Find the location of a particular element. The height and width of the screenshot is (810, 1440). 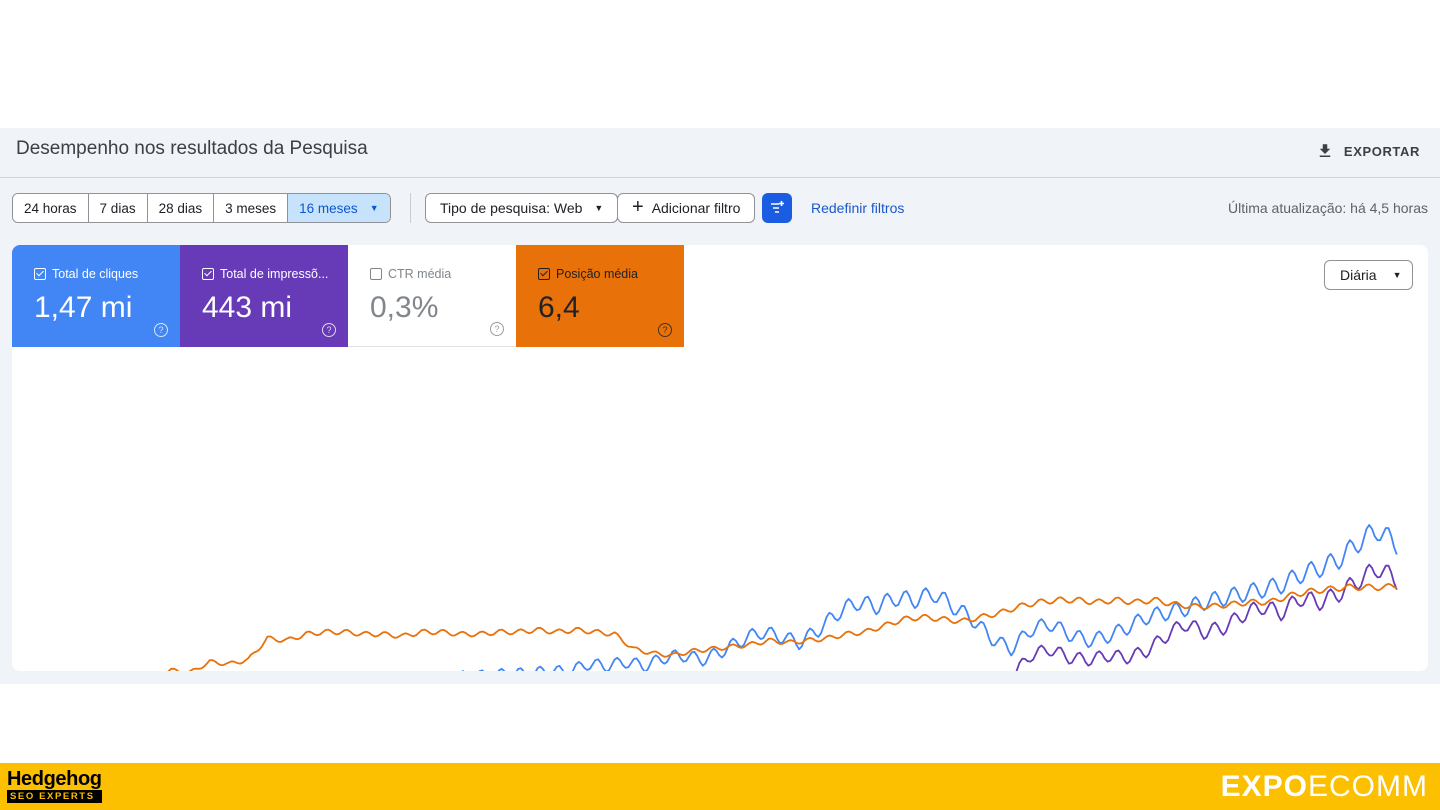

range-16m: 16 meses ▼ is located at coordinates (339, 208).